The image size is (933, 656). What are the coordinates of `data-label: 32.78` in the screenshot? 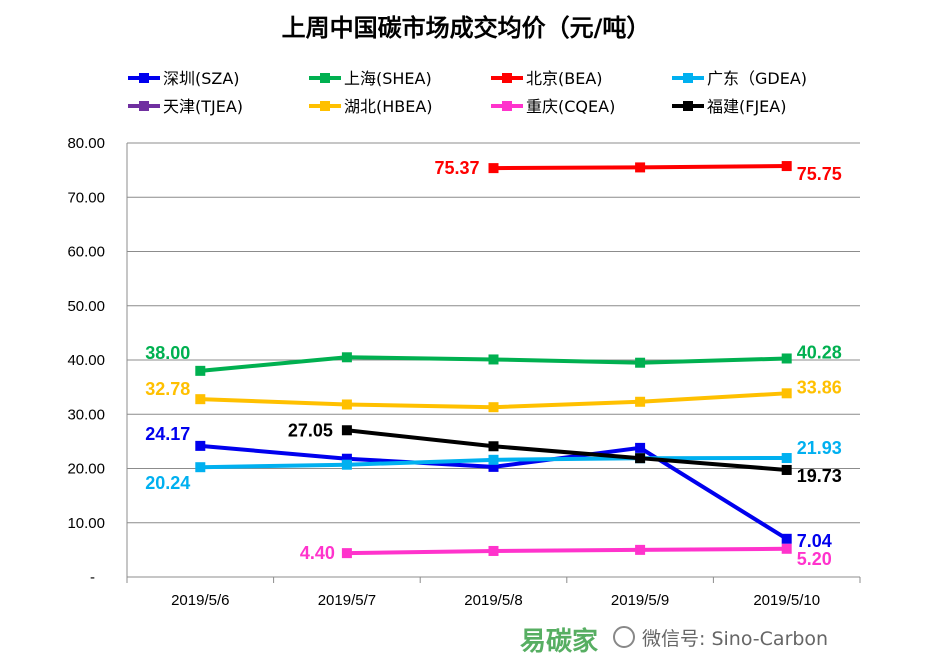 It's located at (167, 389).